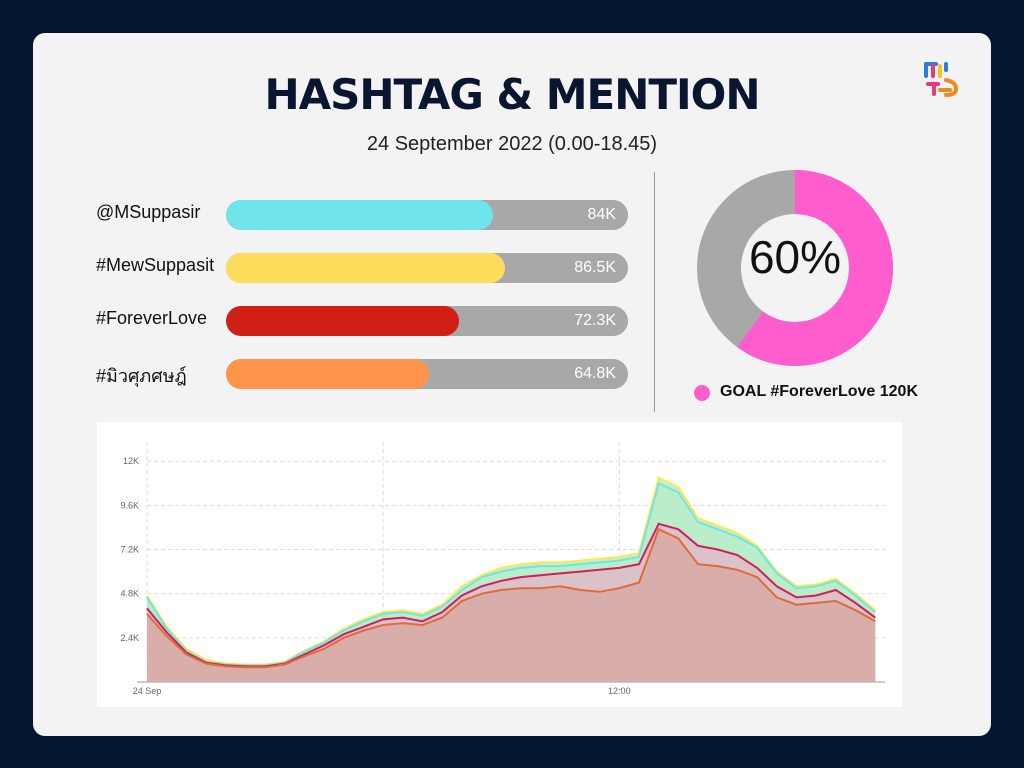 This screenshot has height=768, width=1024. Describe the element at coordinates (702, 393) in the screenshot. I see `goal-legend-dot` at that location.